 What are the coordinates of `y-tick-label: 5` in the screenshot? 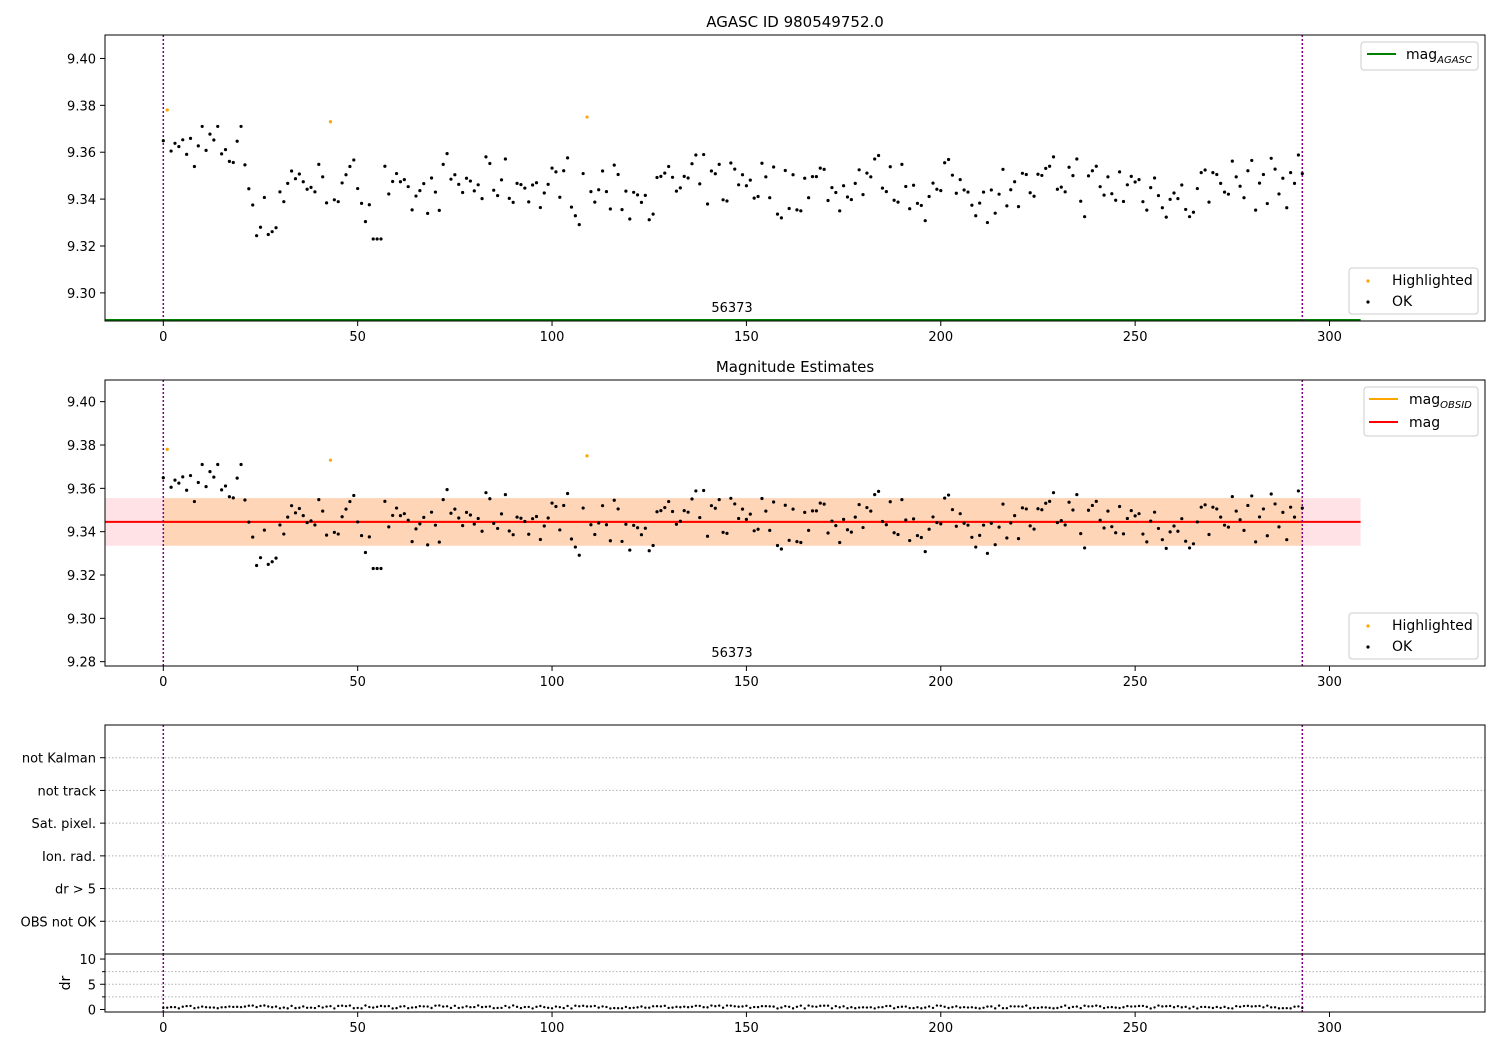 It's located at (92, 985).